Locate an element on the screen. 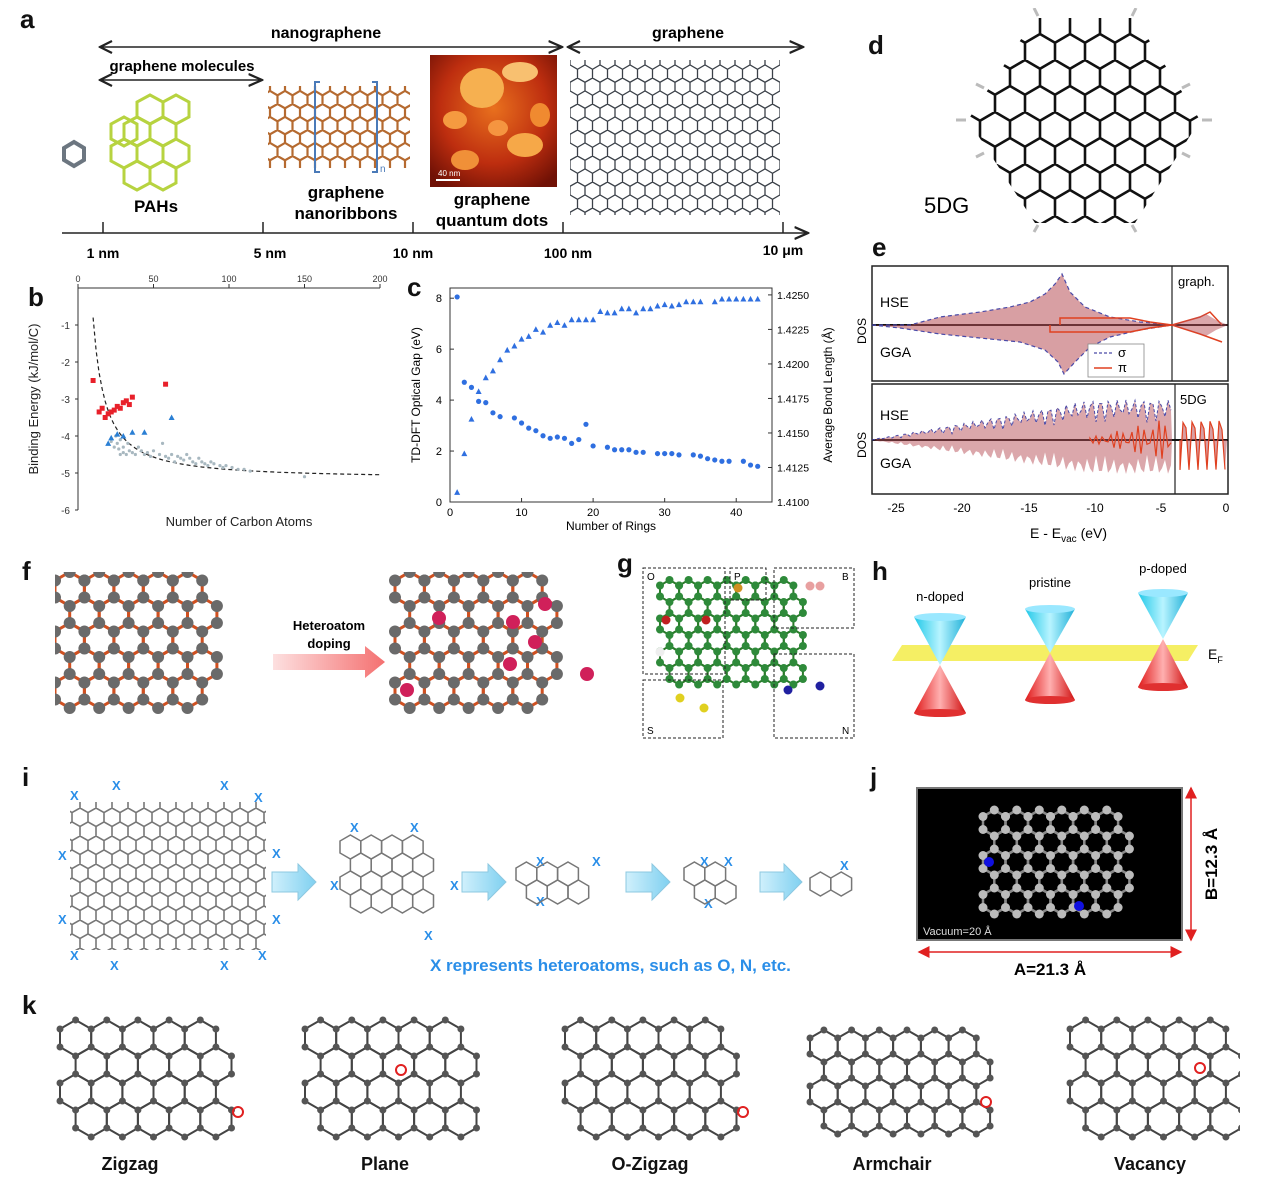 Image resolution: width=1268 pixels, height=1194 pixels. dos-legend is located at coordinates (1116, 360).